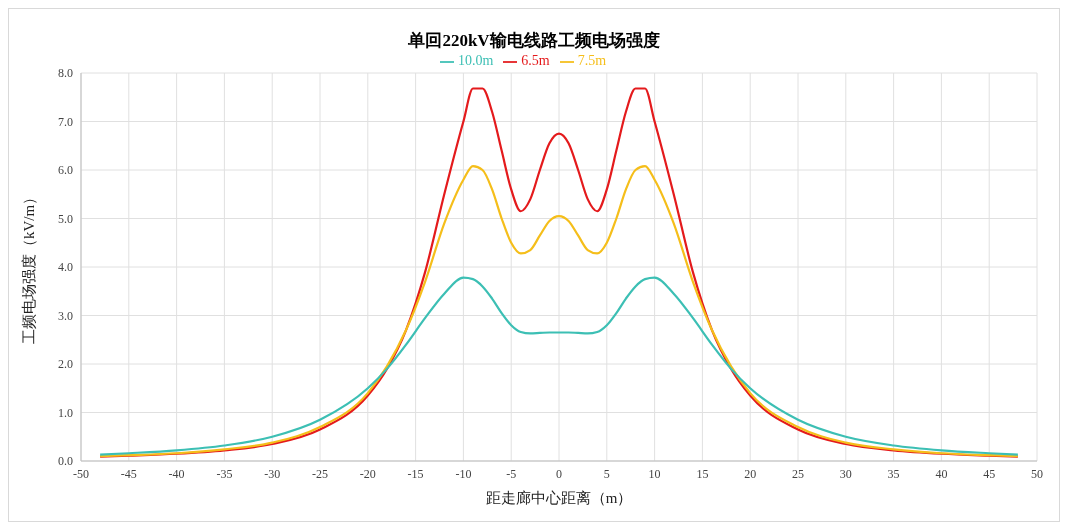  What do you see at coordinates (475, 60) in the screenshot?
I see `legend-label: 10.0m` at bounding box center [475, 60].